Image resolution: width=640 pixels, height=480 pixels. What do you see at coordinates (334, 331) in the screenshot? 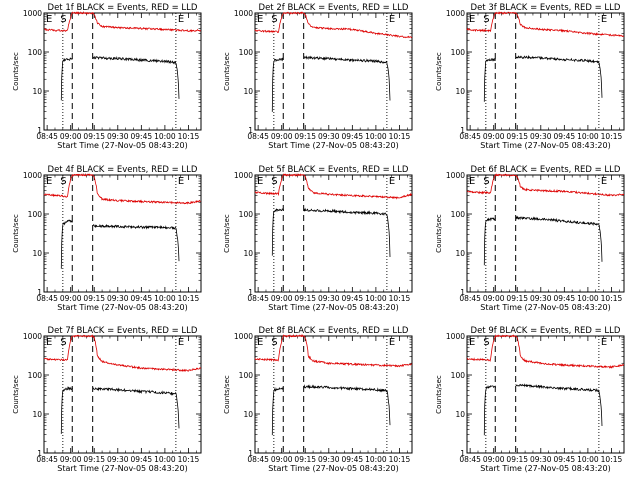
I see `panel-title: Det 8f BLACK = Events, RED = LLD` at bounding box center [334, 331].